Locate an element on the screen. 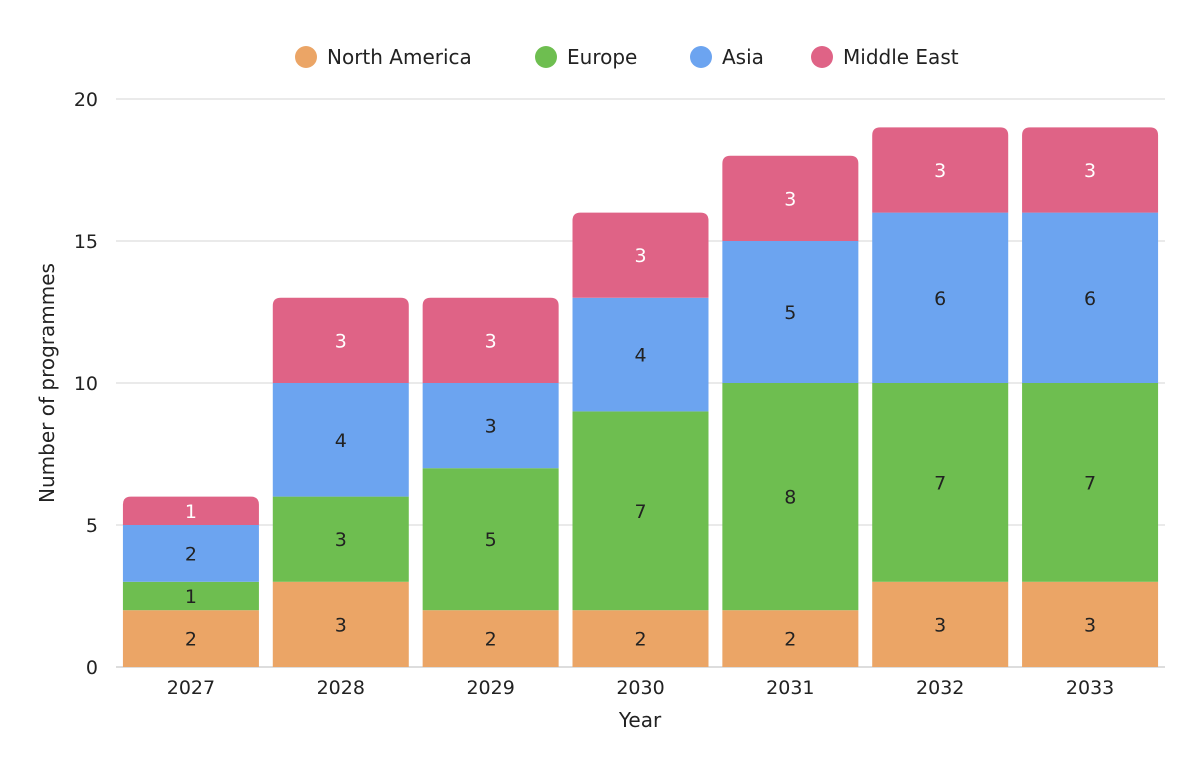  x-tick-label: 2029 is located at coordinates (490, 688).